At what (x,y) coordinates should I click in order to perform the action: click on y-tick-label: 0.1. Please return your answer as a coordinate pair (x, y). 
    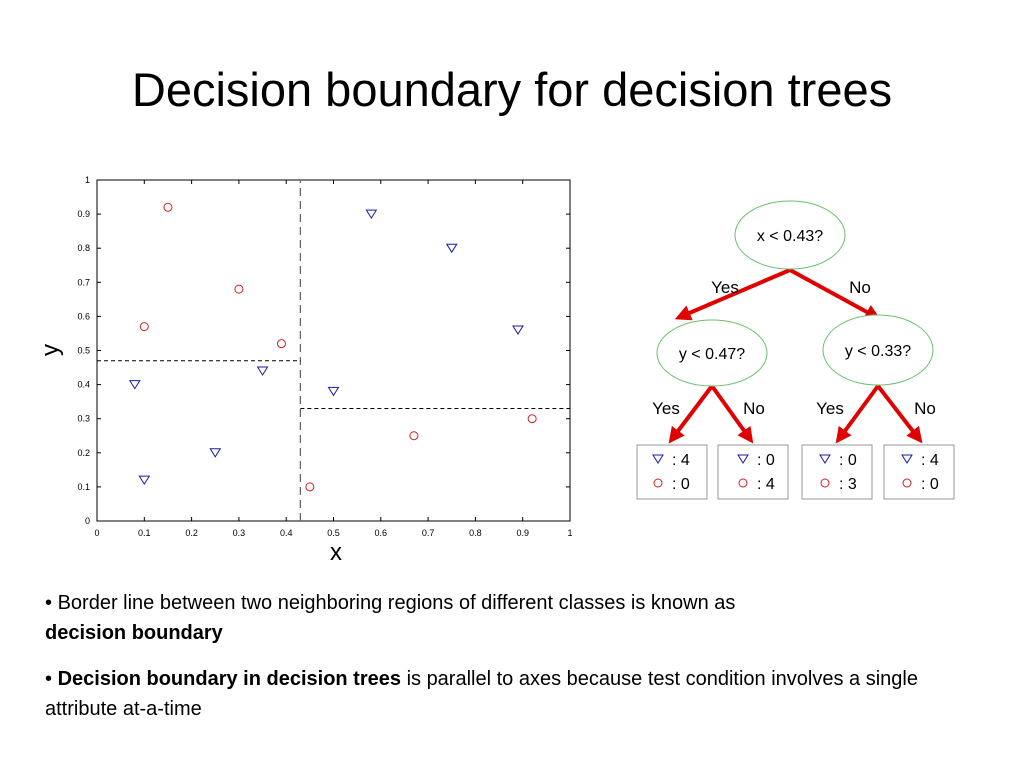
    Looking at the image, I should click on (83, 487).